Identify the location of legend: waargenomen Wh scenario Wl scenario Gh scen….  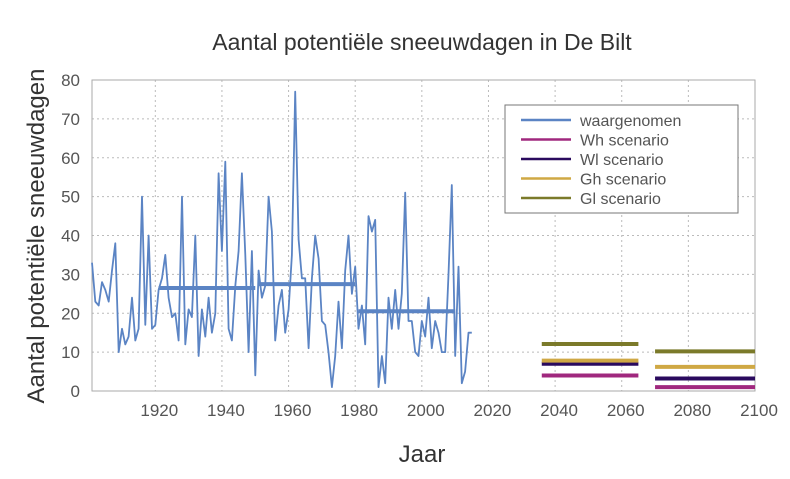
(621, 159).